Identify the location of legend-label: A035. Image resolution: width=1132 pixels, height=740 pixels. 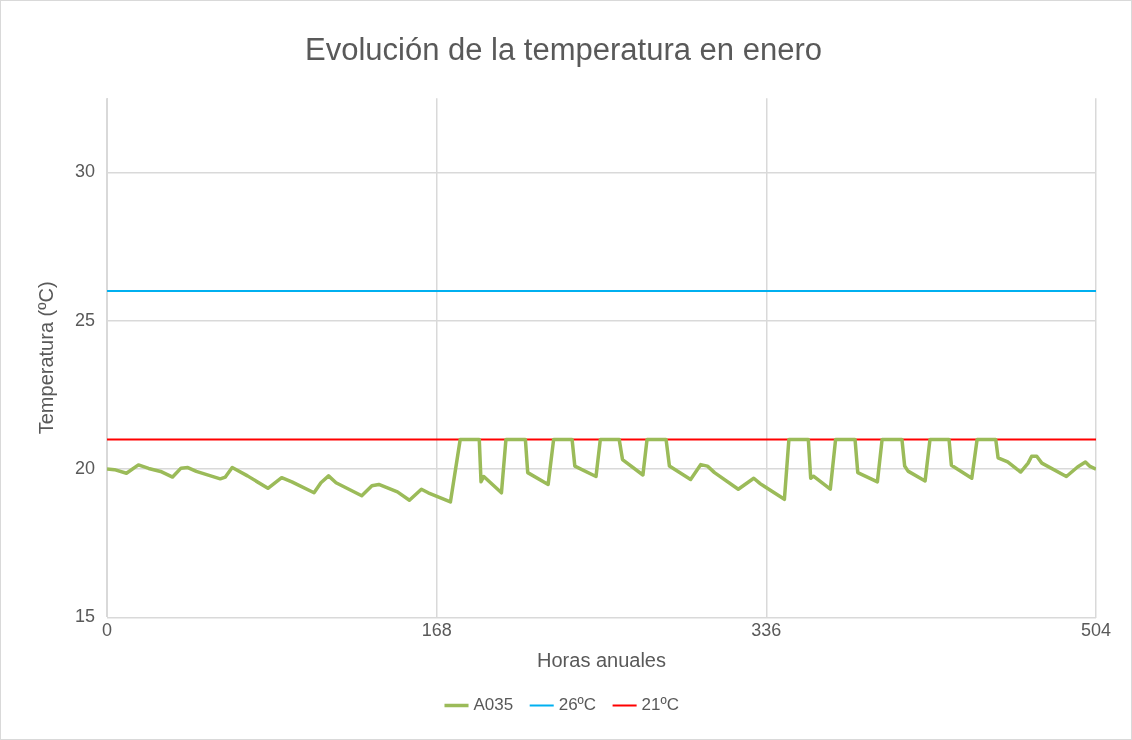
(493, 705).